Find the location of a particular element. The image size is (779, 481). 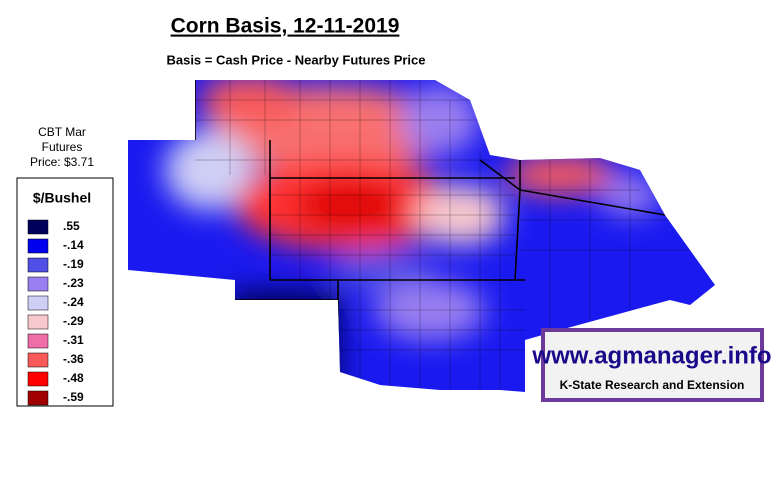

legend-label: -.59 is located at coordinates (73, 397).